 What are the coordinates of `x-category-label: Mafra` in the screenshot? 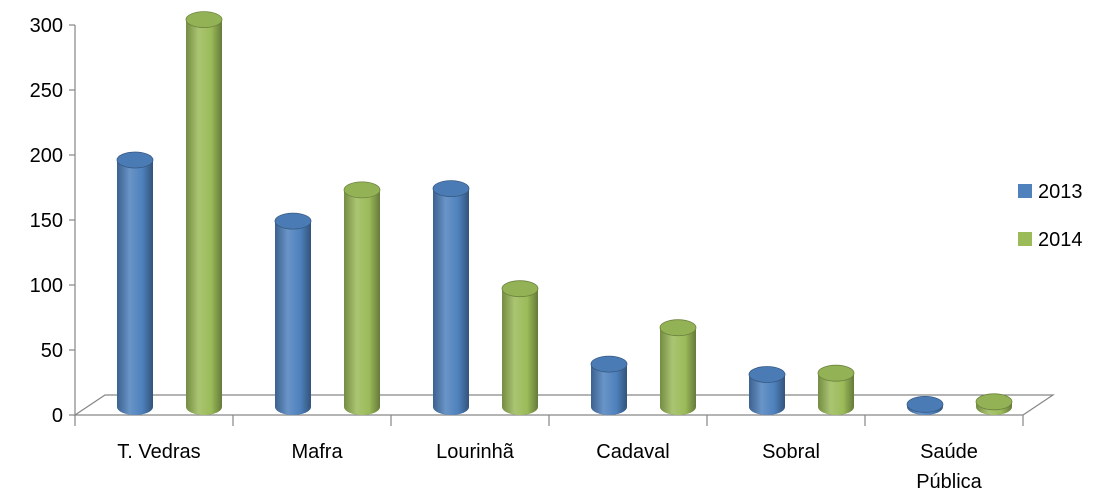 It's located at (317, 452).